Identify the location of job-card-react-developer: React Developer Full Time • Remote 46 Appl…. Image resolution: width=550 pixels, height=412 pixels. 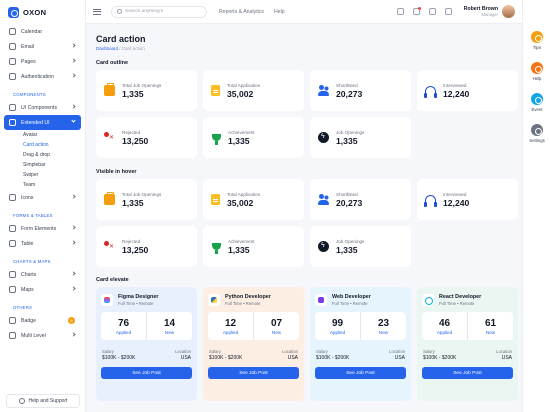
(467, 344).